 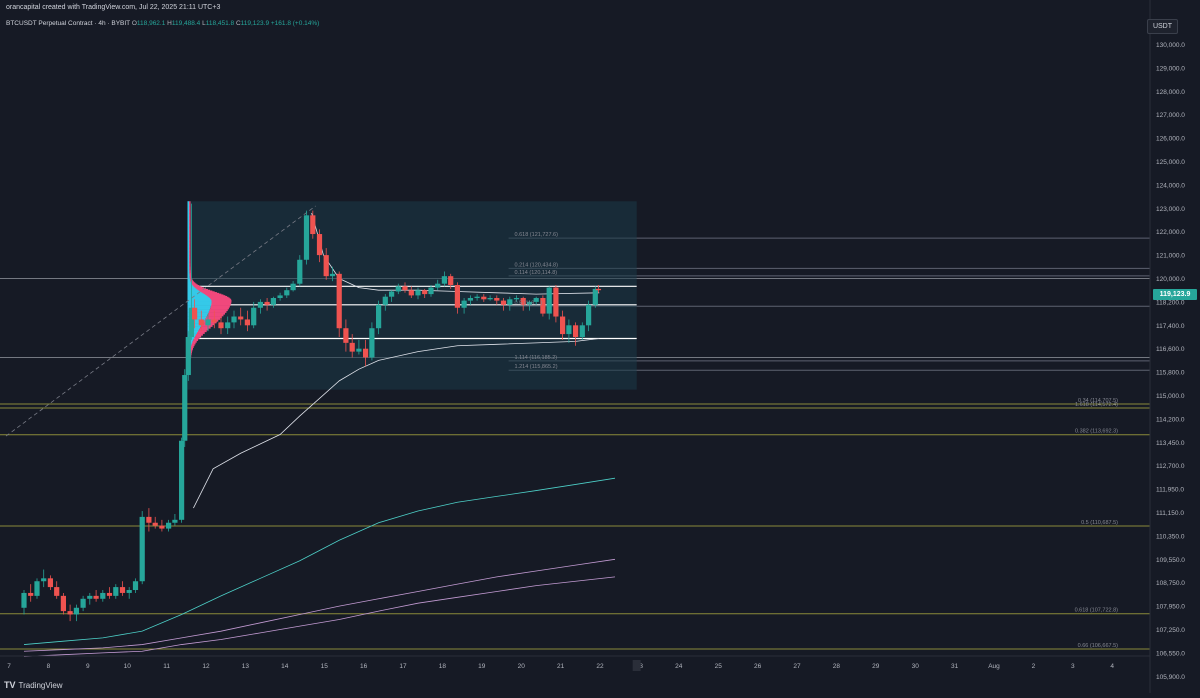 What do you see at coordinates (1162, 26) in the screenshot?
I see `currency-button: USDT` at bounding box center [1162, 26].